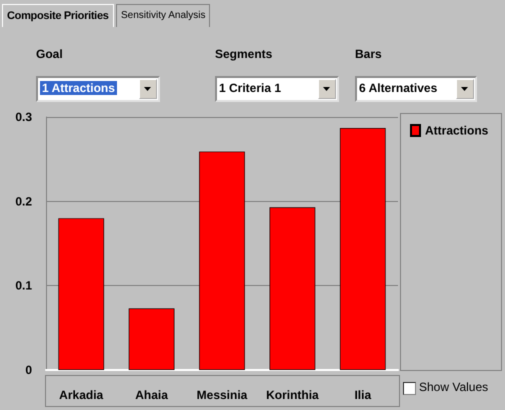 This screenshot has height=410, width=505. Describe the element at coordinates (151, 395) in the screenshot. I see `x-tick-label: Ahaia` at that location.